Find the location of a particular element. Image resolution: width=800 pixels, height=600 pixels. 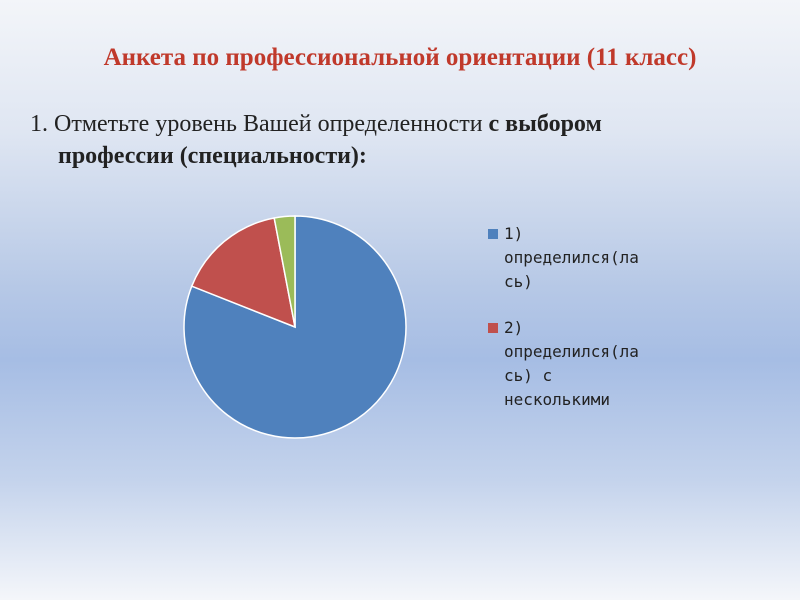

question-prefix: 1. Отметьте уровень Вашей определенности is located at coordinates (259, 124).